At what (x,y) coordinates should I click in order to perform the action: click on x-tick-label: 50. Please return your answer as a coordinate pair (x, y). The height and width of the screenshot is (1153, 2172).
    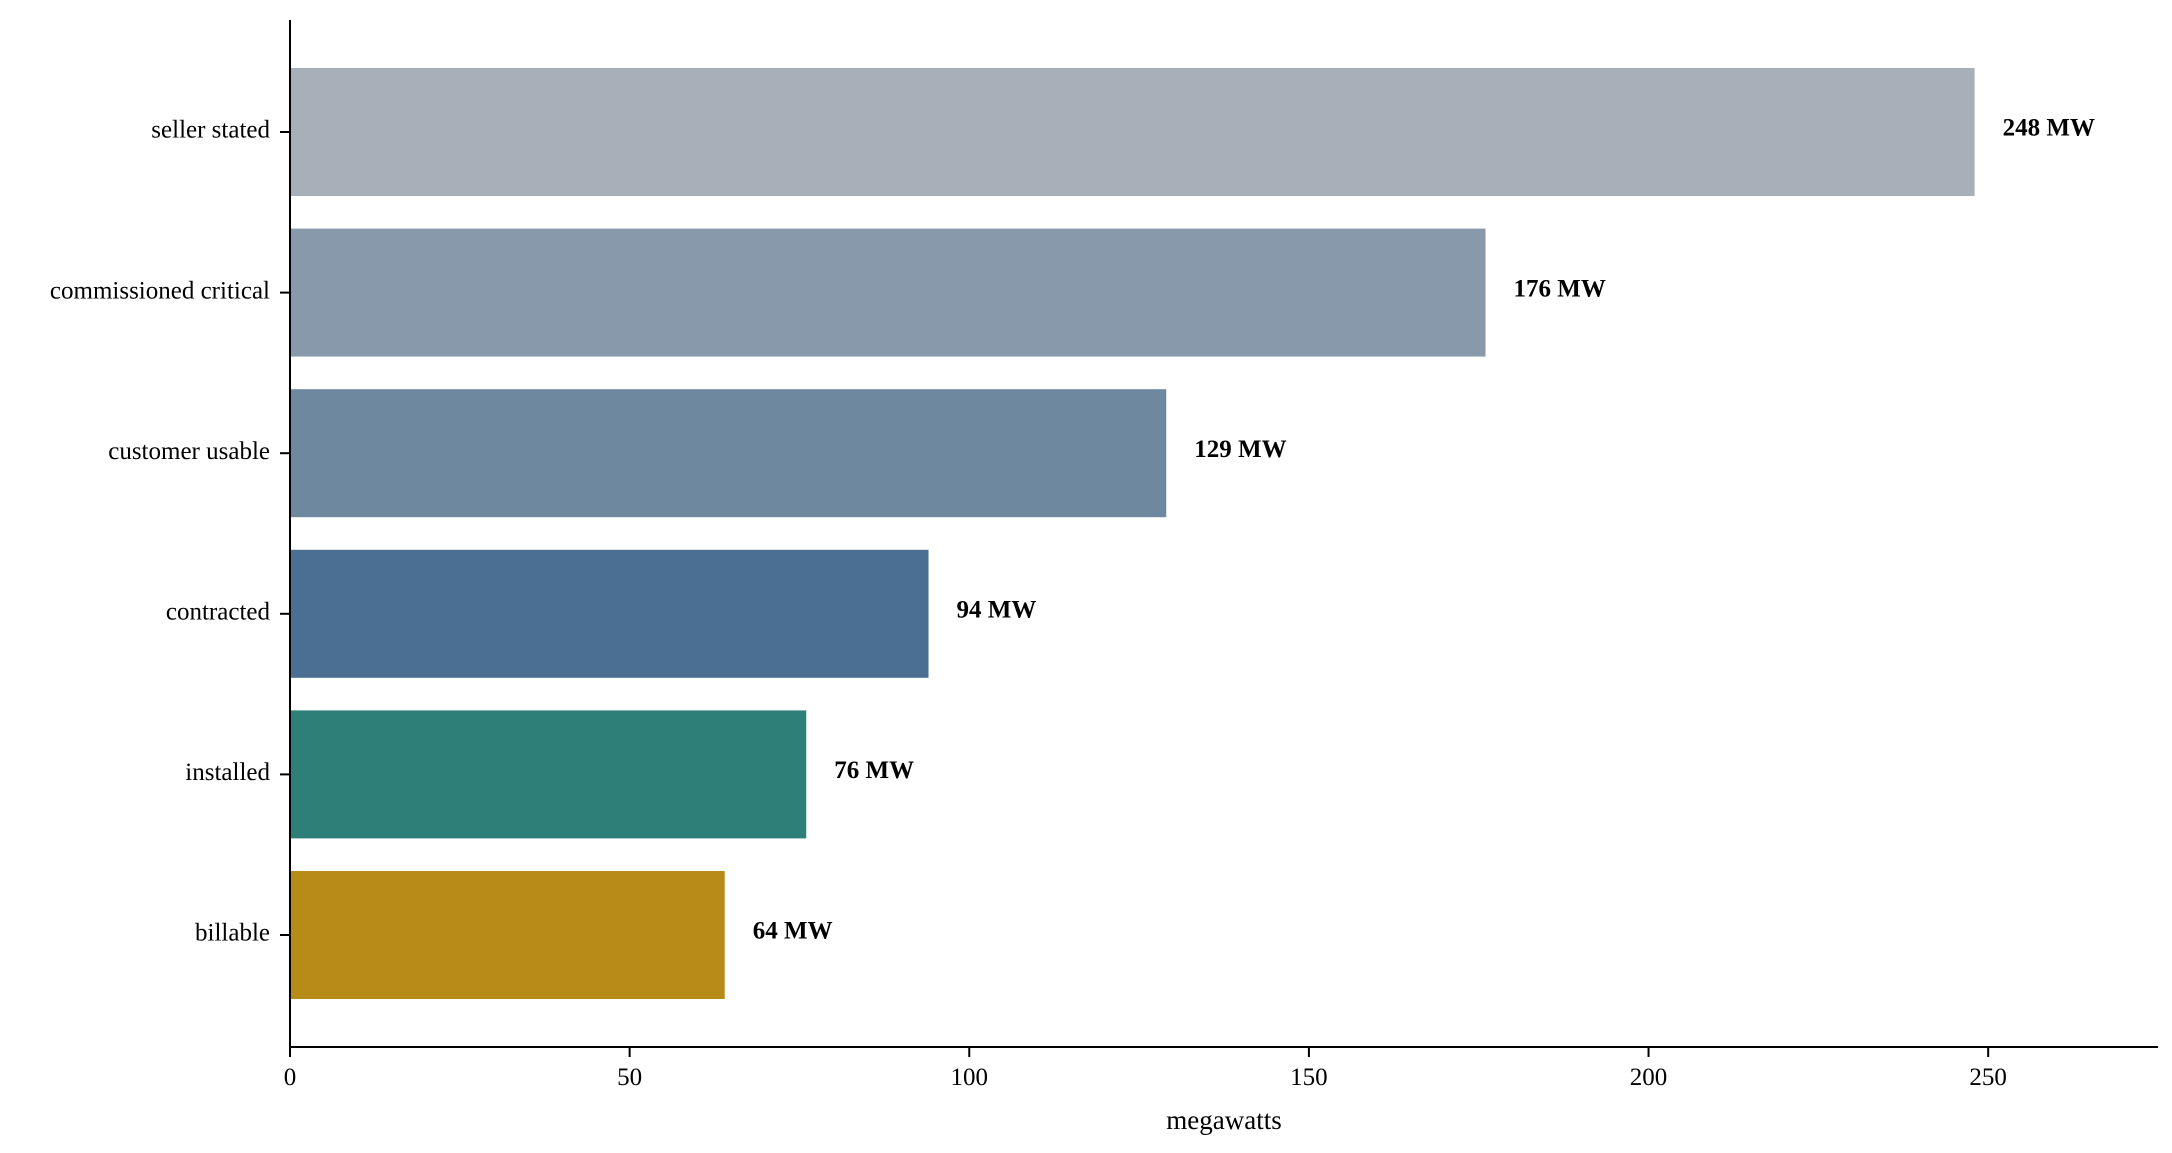
    Looking at the image, I should click on (629, 1077).